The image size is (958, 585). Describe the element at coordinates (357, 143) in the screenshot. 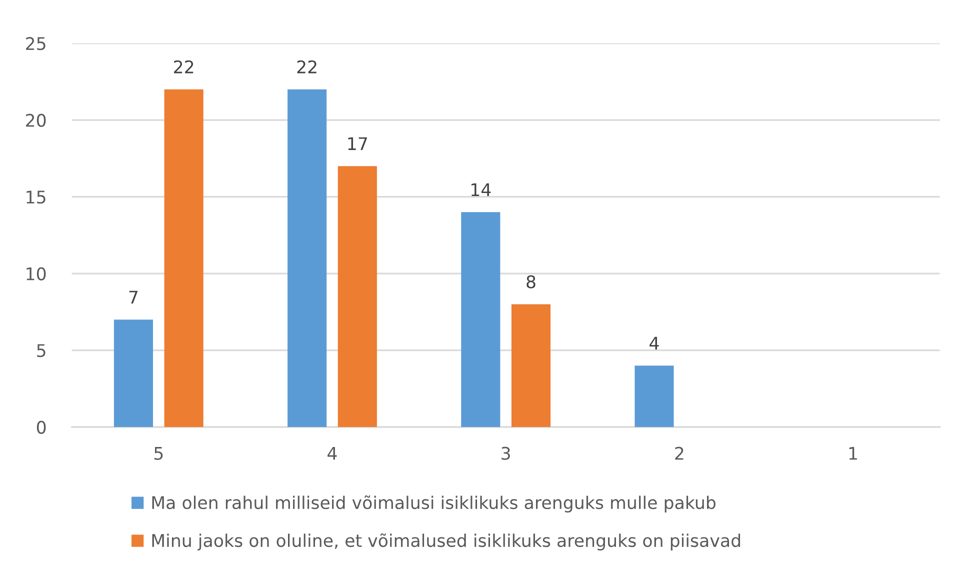

I see `data-label: 17` at that location.